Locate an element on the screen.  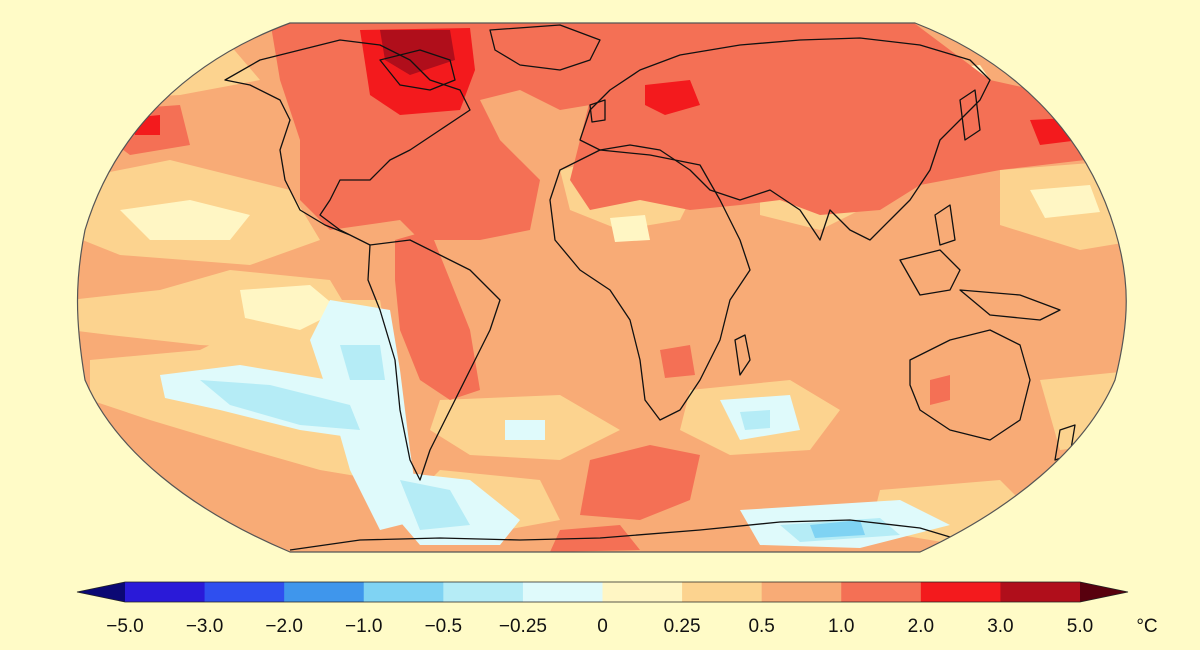
australia-coast is located at coordinates (970, 385).